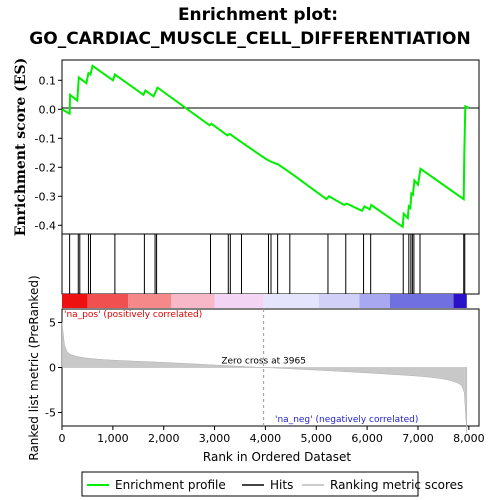 This screenshot has height=500, width=500. Describe the element at coordinates (113, 438) in the screenshot. I see `x-tick-label: 1,000` at that location.